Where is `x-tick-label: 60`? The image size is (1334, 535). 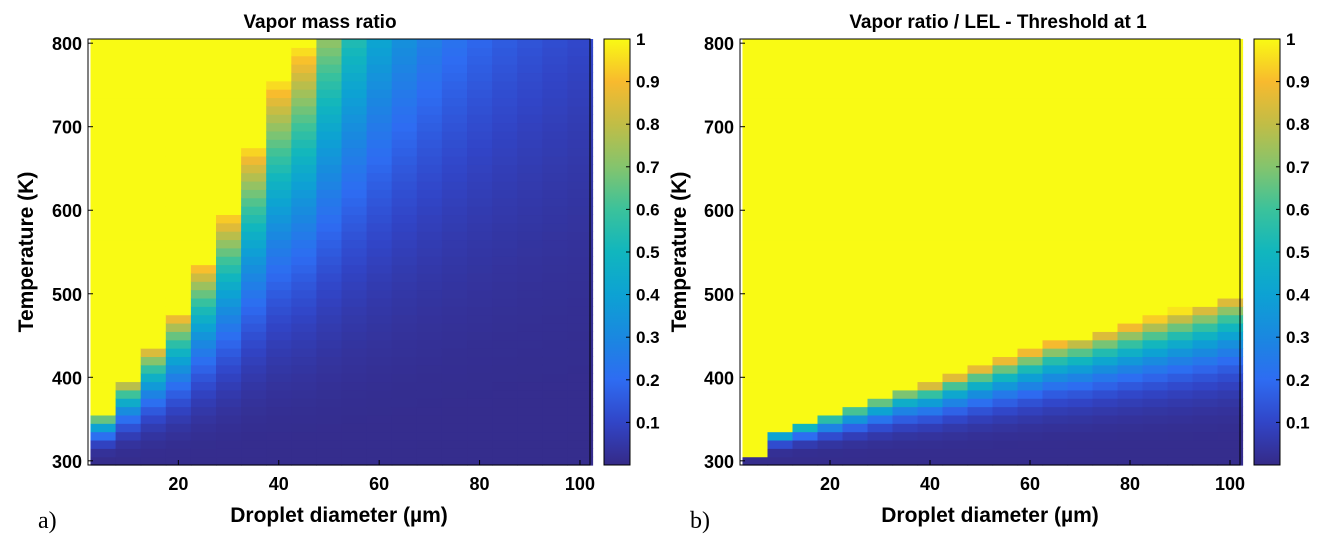 x-tick-label: 60 is located at coordinates (379, 484).